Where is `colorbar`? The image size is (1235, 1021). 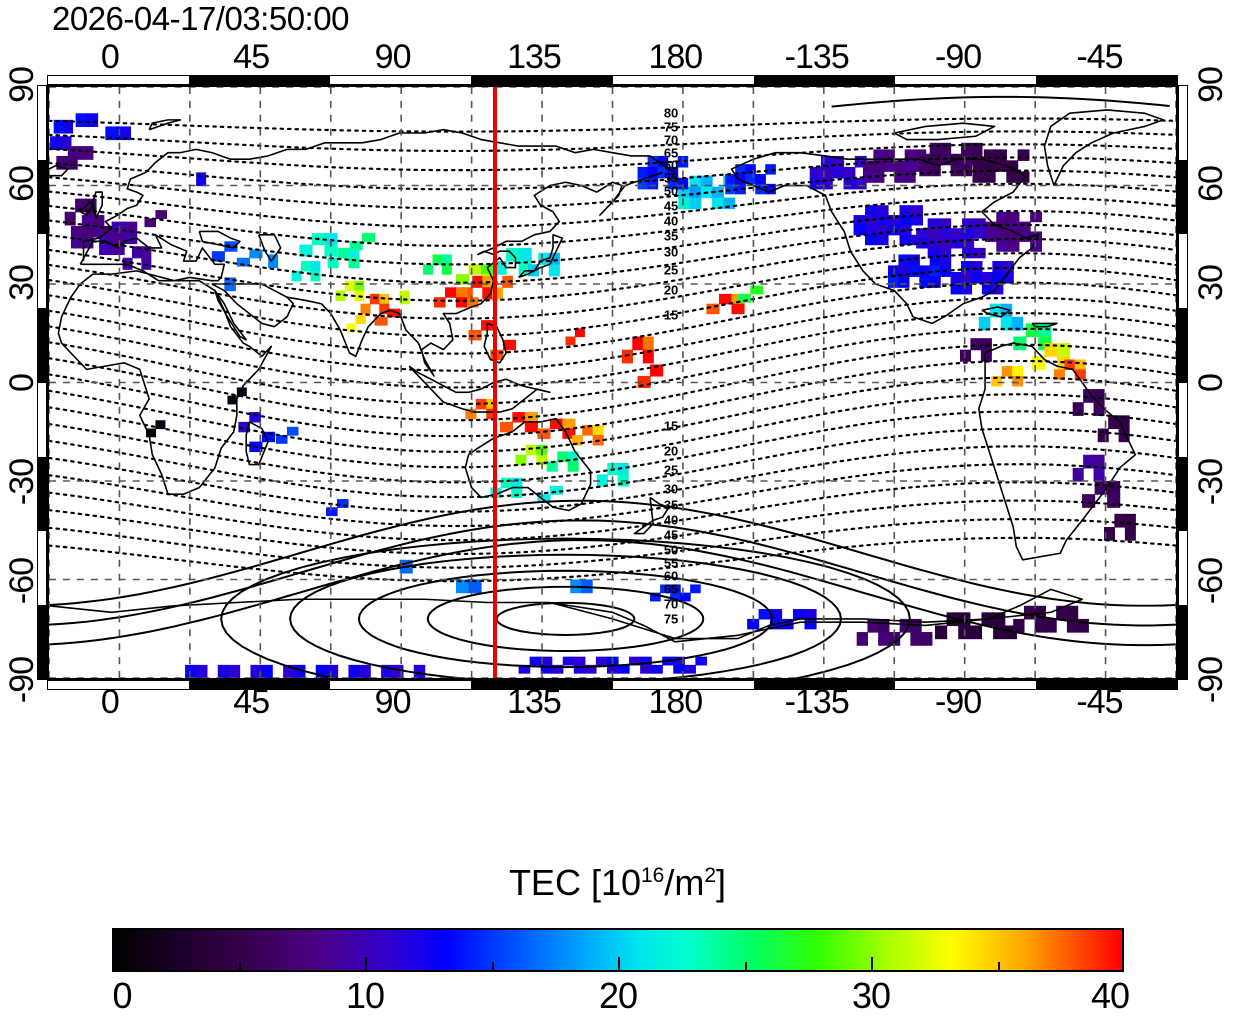 colorbar is located at coordinates (618, 950).